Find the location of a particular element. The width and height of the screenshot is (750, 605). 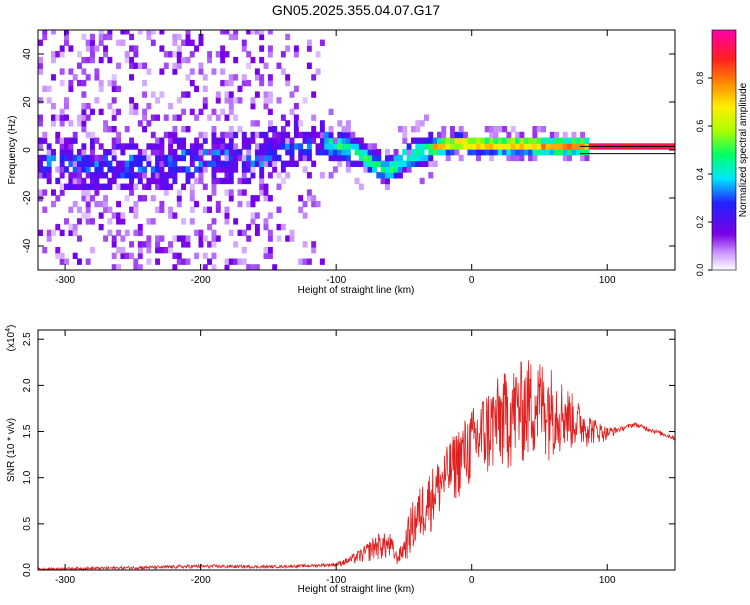

colorbar-gradient is located at coordinates (724, 150).